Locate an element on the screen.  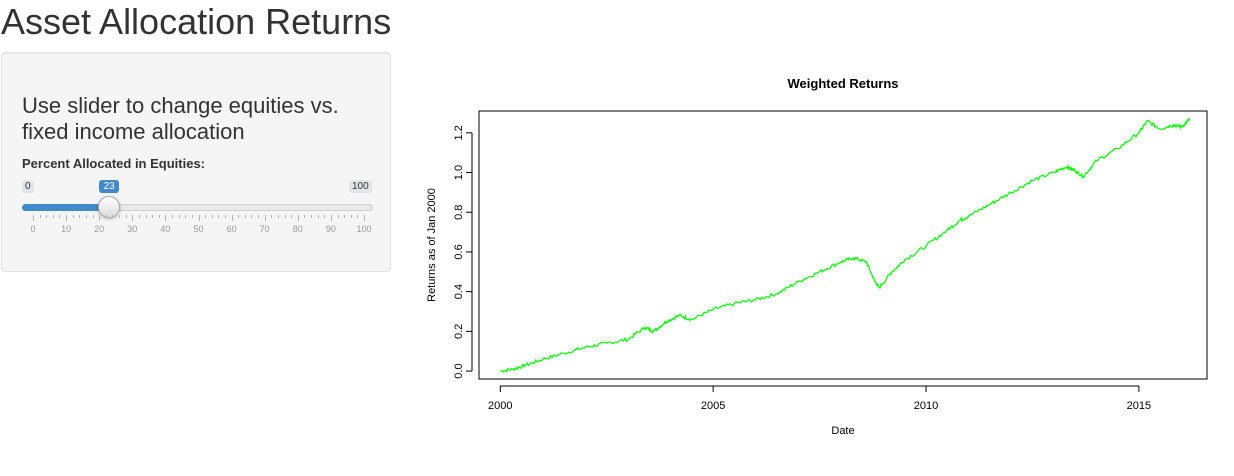
slider-tick-label: 60 is located at coordinates (231, 229).